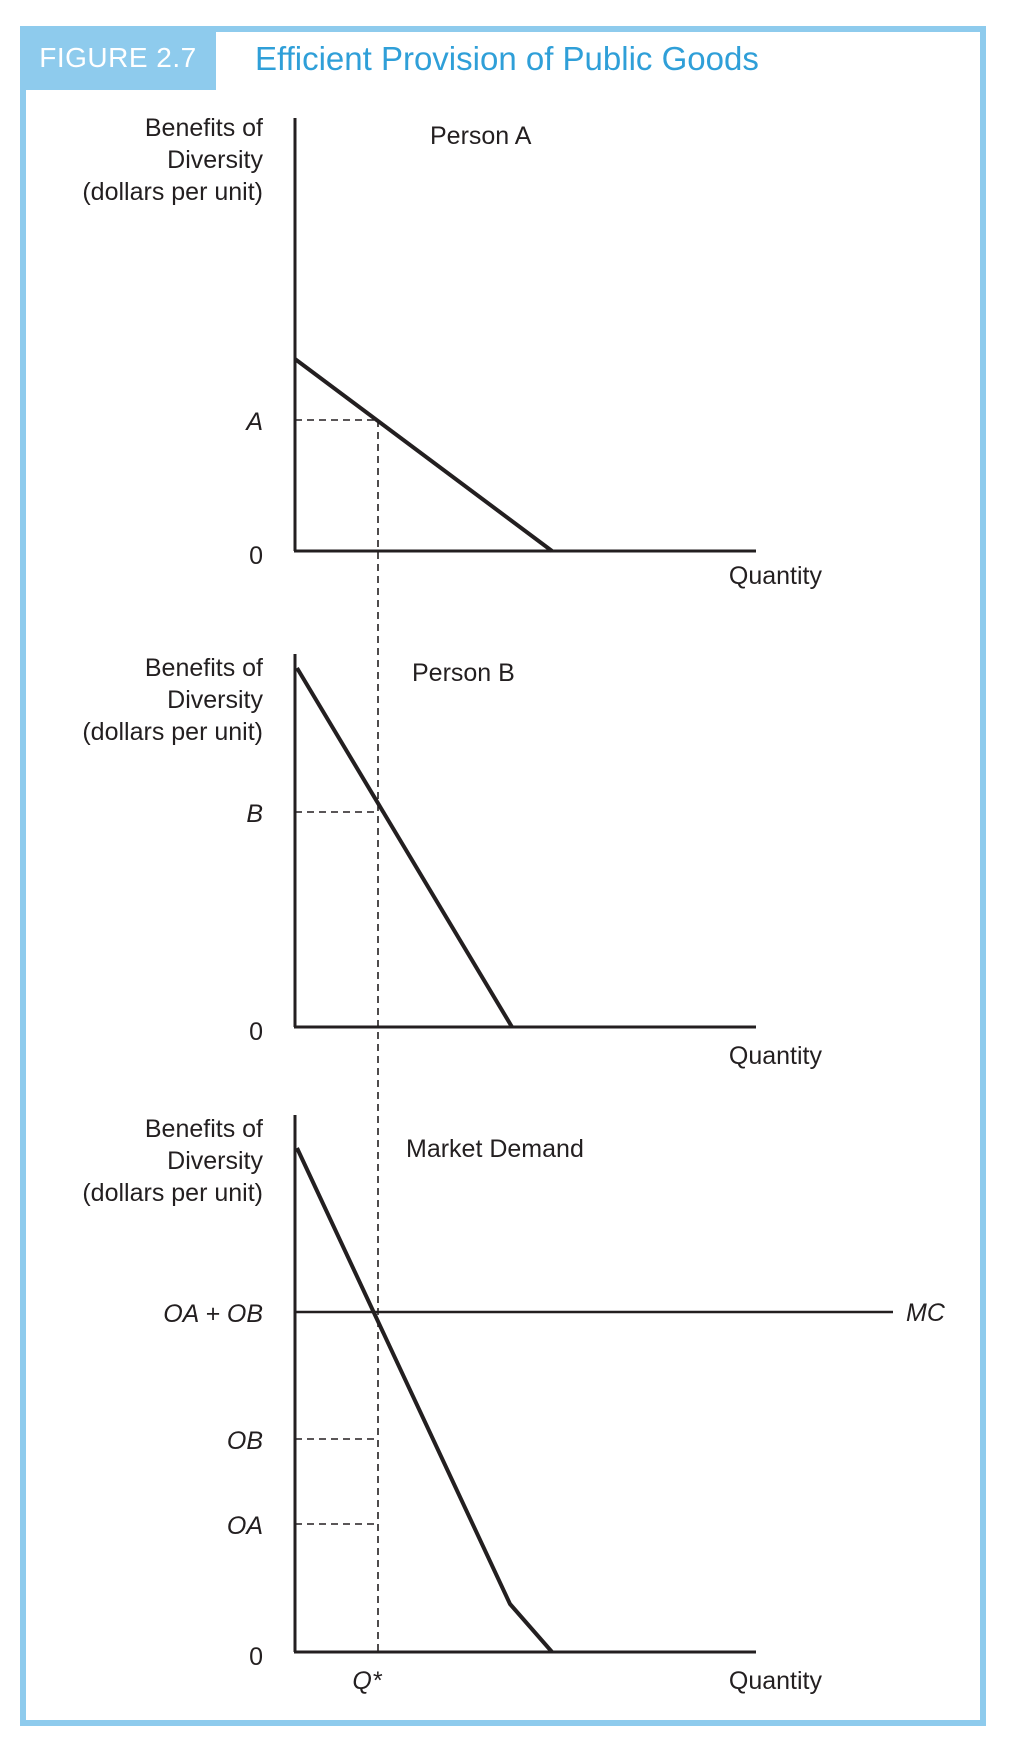  Describe the element at coordinates (204, 128) in the screenshot. I see `panel-a-ylabel-line1: Benefits of` at that location.